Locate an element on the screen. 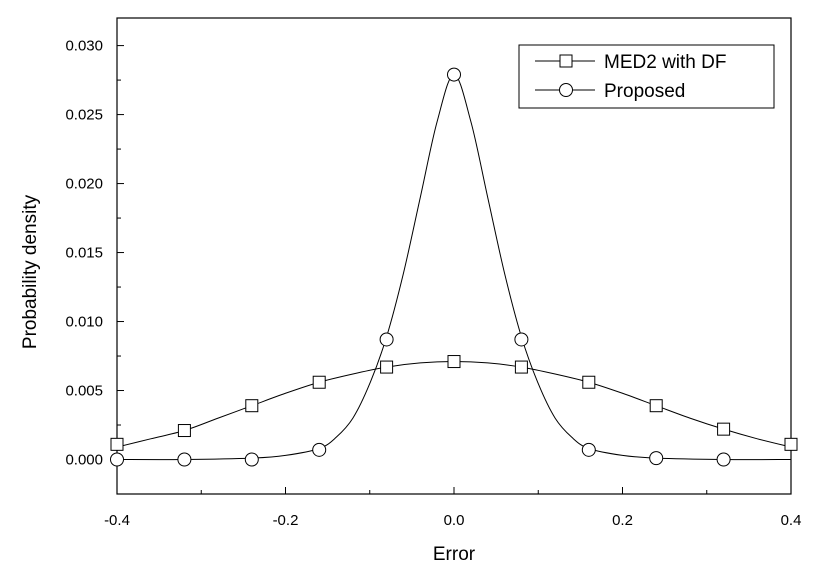 The width and height of the screenshot is (820, 584). x-tick-label: 0.4 is located at coordinates (791, 520).